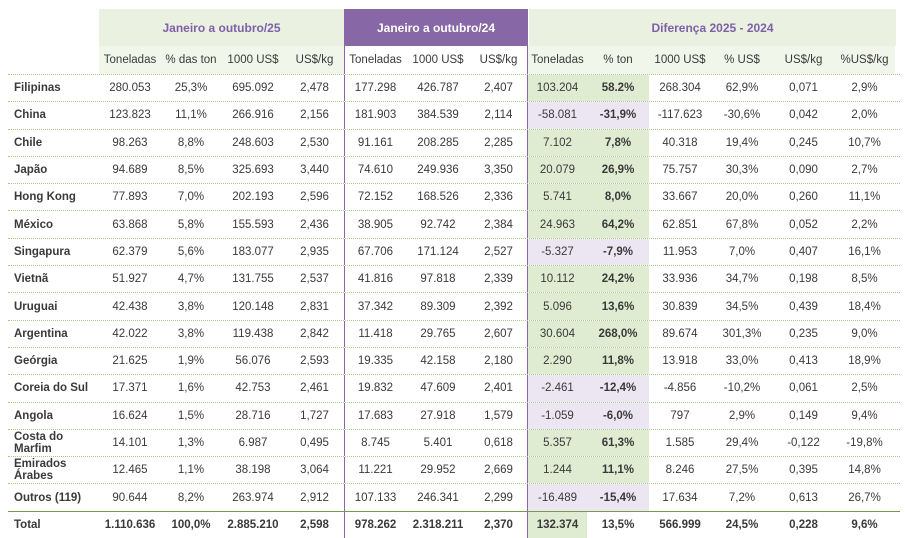 This screenshot has height=538, width=905. I want to click on value-cell: 47.609, so click(438, 388).